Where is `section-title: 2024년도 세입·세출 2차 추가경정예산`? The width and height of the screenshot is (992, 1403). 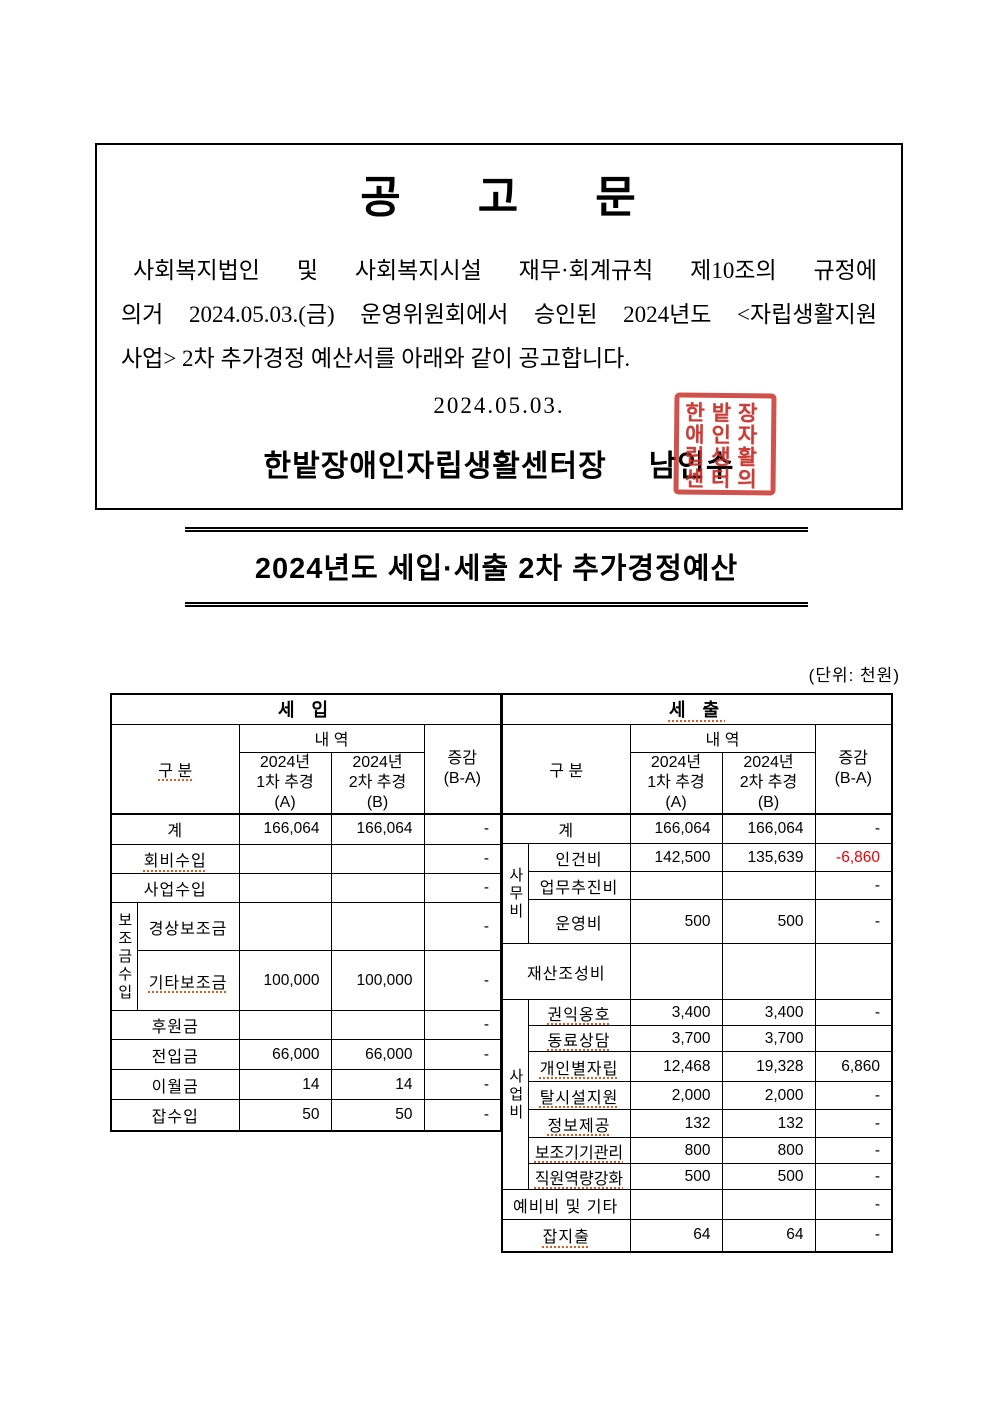
section-title: 2024년도 세입·세출 2차 추가경정예산 is located at coordinates (496, 567).